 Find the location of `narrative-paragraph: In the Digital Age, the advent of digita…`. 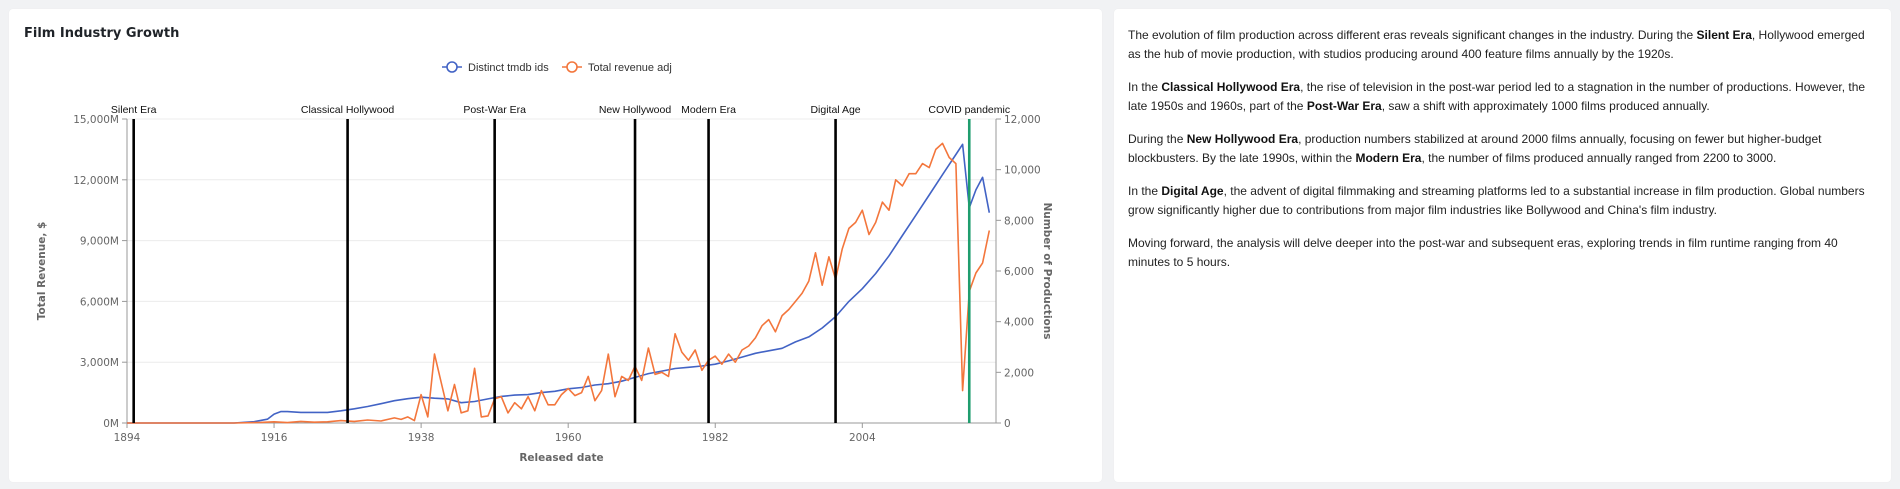

narrative-paragraph: In the Digital Age, the advent of digita… is located at coordinates (1500, 201).